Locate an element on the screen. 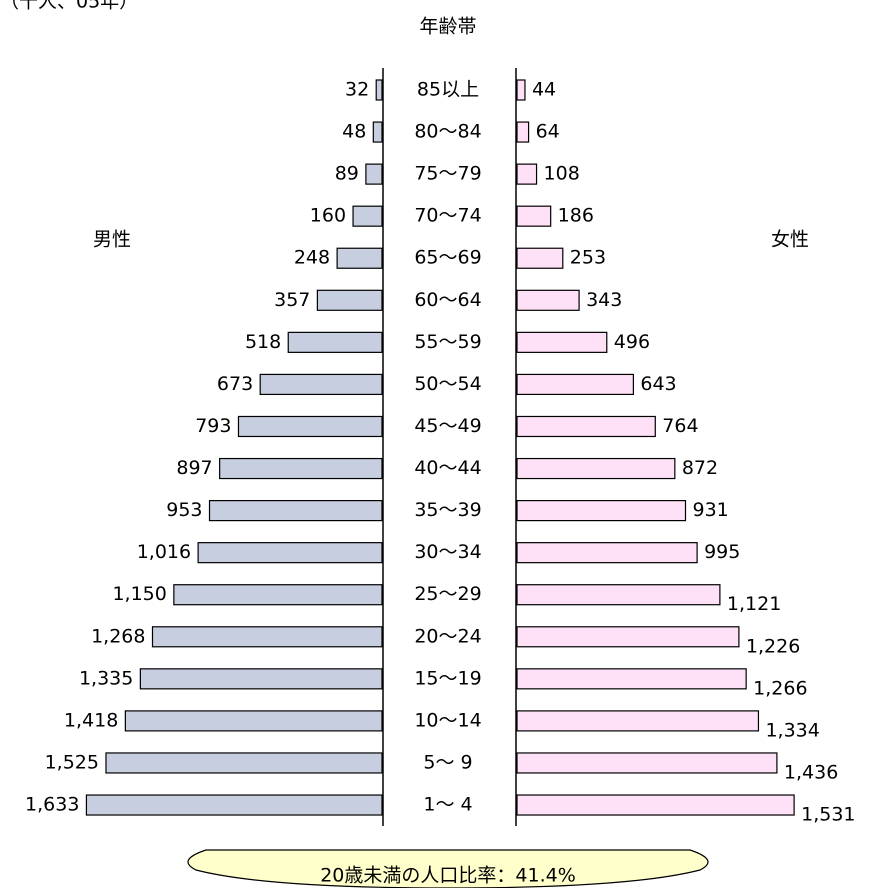 This screenshot has height=888, width=870. female-value-label: 1,266 is located at coordinates (780, 688).